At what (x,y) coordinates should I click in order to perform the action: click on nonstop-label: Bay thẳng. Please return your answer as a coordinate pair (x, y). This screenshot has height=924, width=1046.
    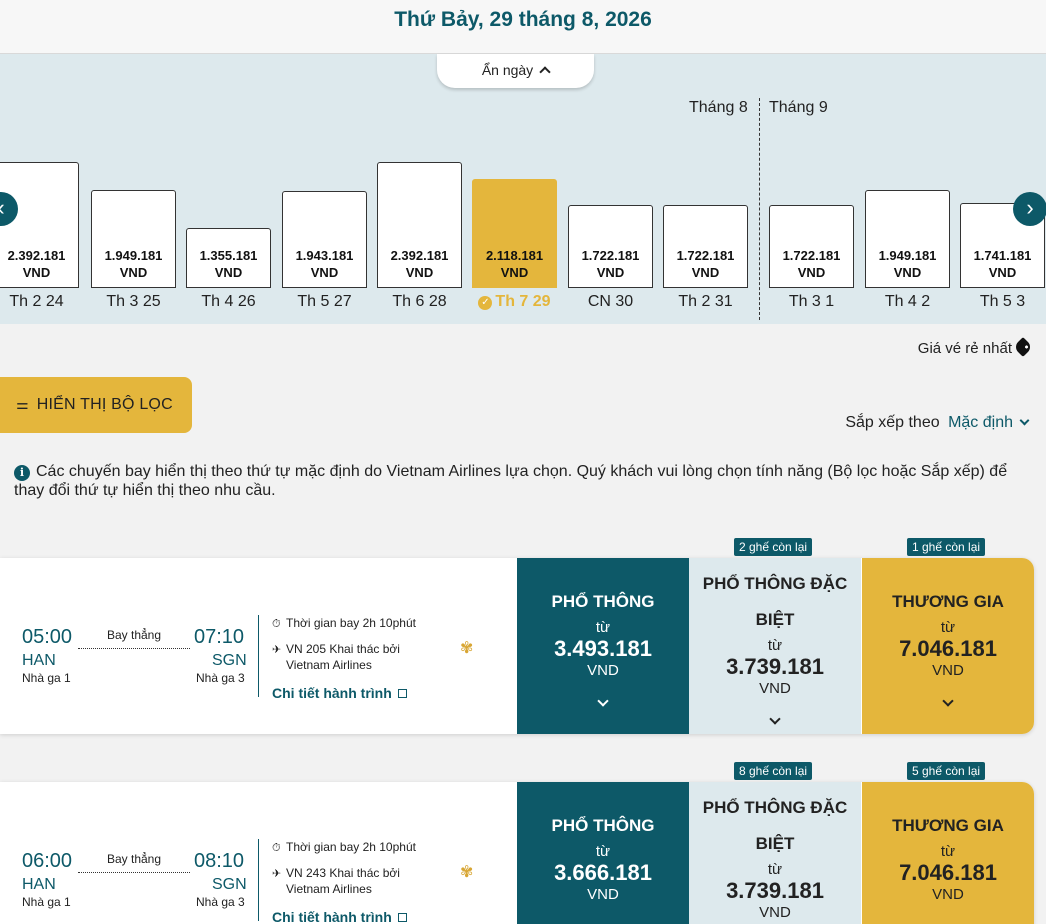
    Looking at the image, I should click on (134, 635).